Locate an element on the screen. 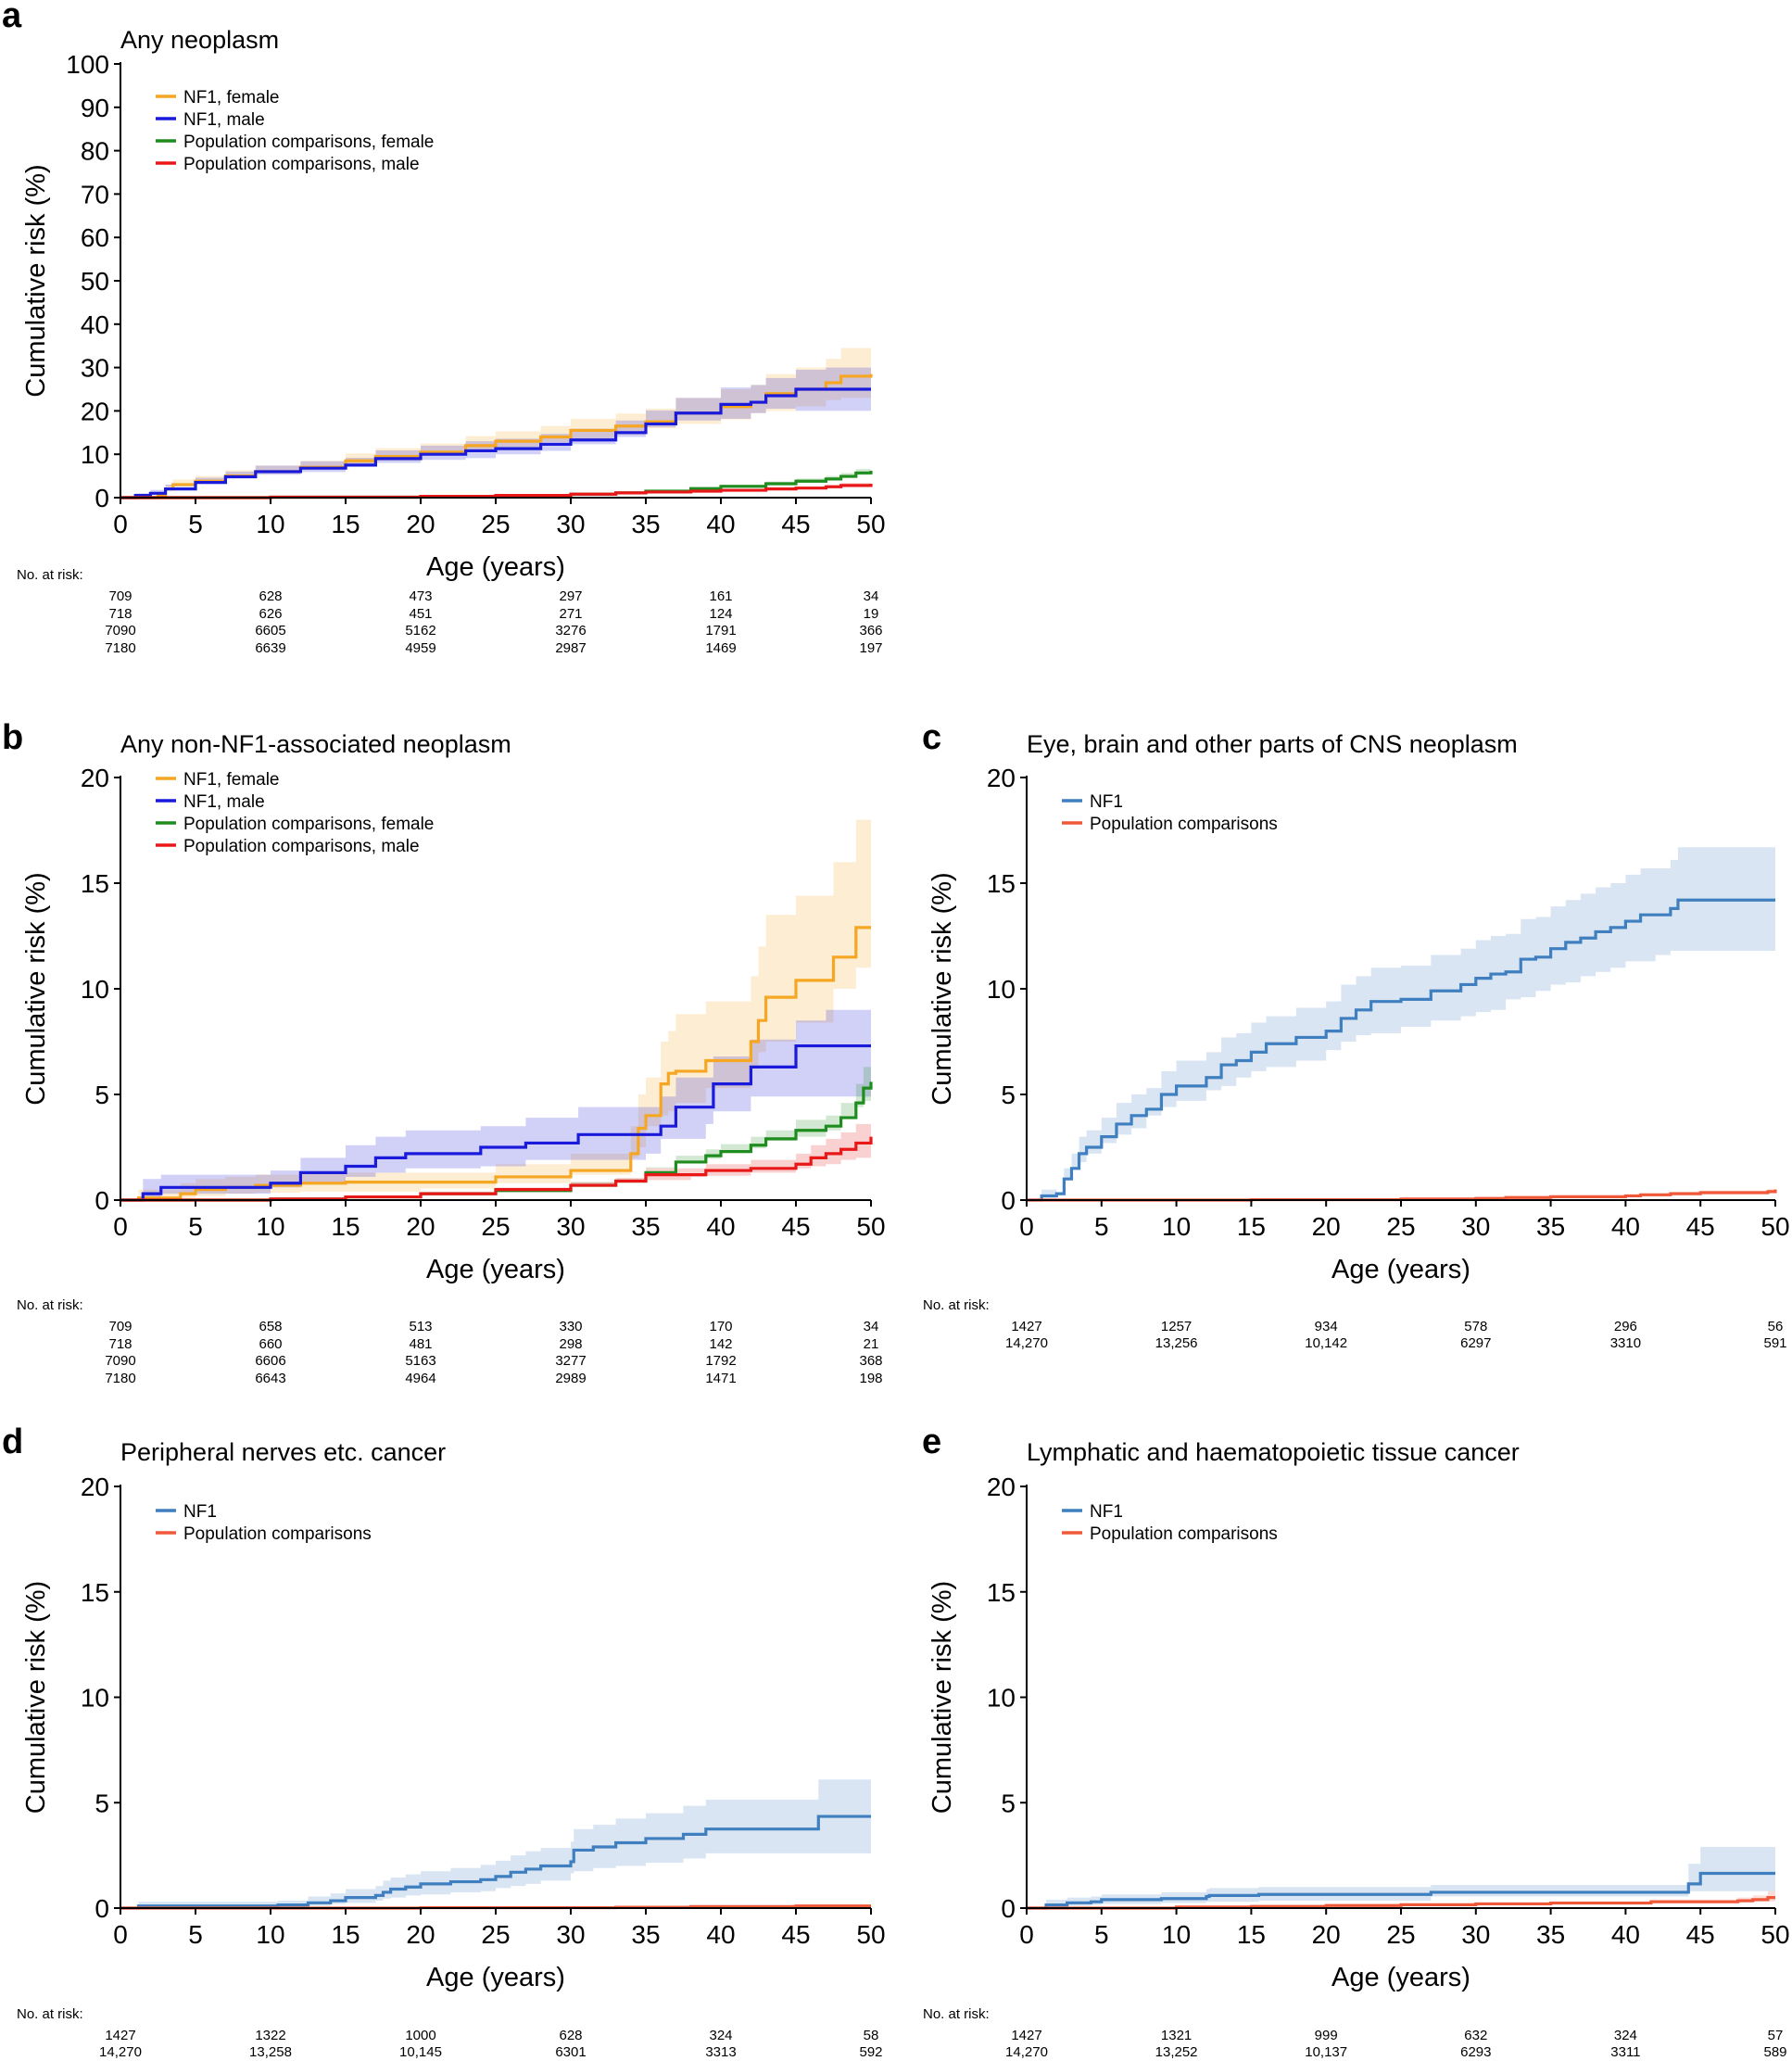  risk-cell: 1791 is located at coordinates (721, 631).